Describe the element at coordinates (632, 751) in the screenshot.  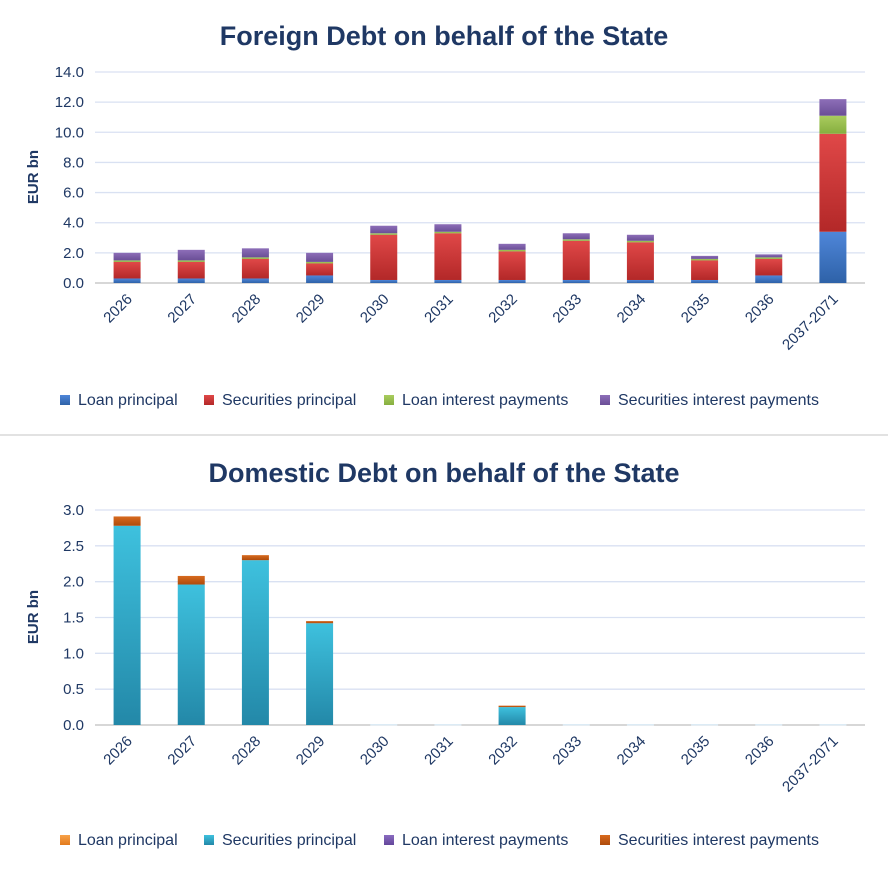
I see `x-tick-label: 2034` at that location.